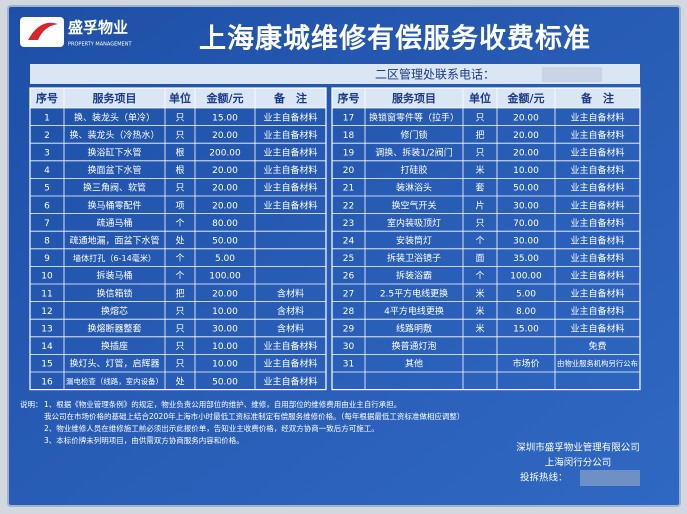 The width and height of the screenshot is (687, 514). What do you see at coordinates (114, 293) in the screenshot?
I see `cell-item: 换信箱锁` at bounding box center [114, 293].